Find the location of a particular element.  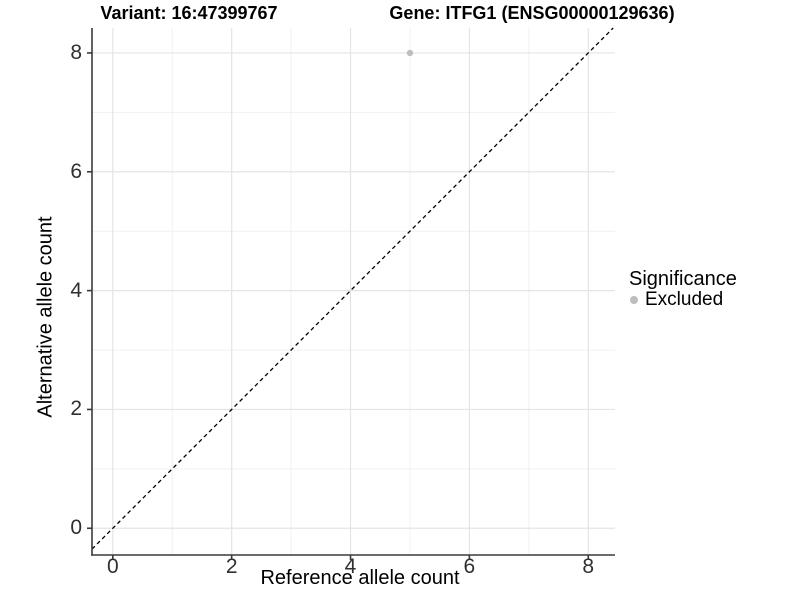

y-tick-label: 6 is located at coordinates (76, 171).